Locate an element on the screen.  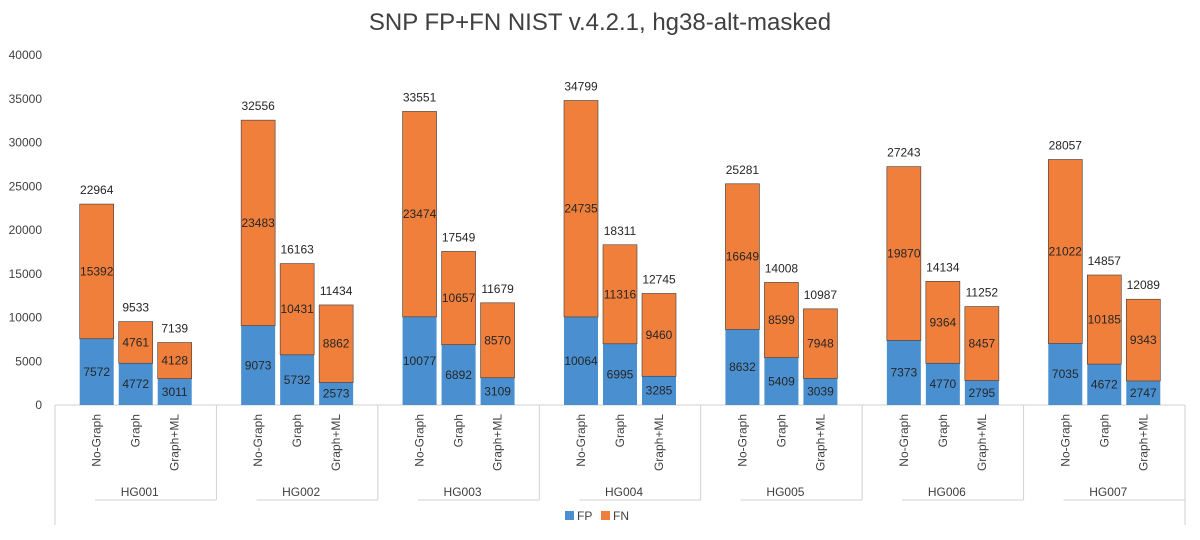
legend: FP FN is located at coordinates (597, 516).